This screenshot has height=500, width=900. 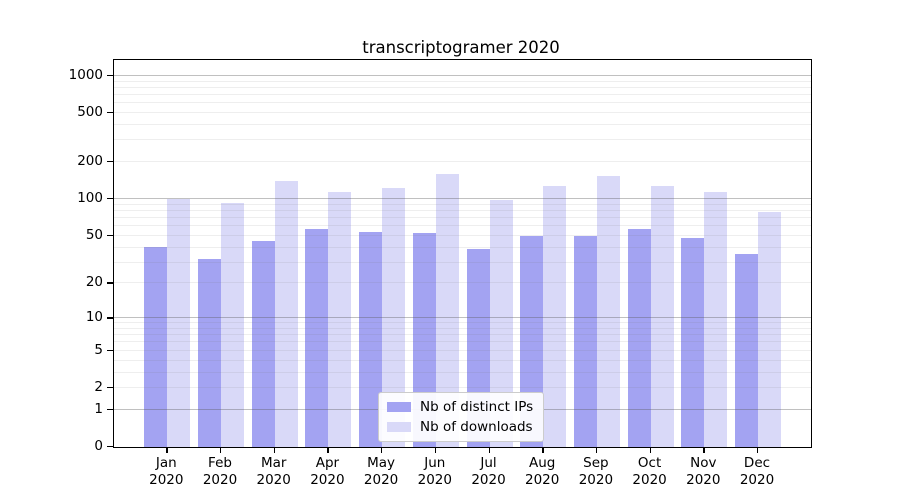 What do you see at coordinates (221, 450) in the screenshot?
I see `x-tick-mark-feb` at bounding box center [221, 450].